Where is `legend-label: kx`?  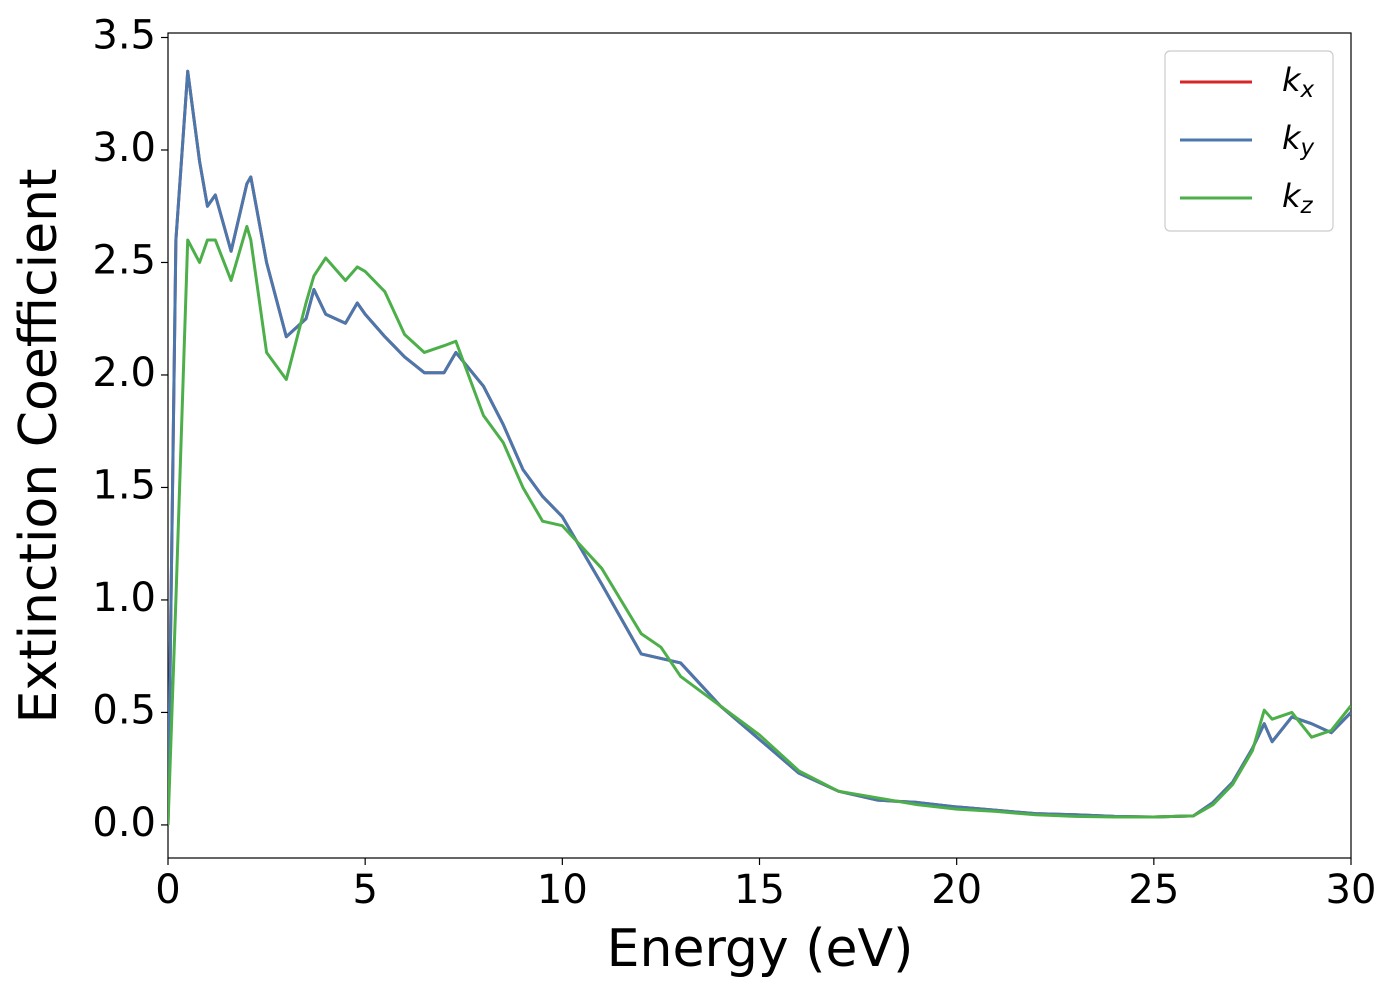
legend-label: kx is located at coordinates (1298, 82).